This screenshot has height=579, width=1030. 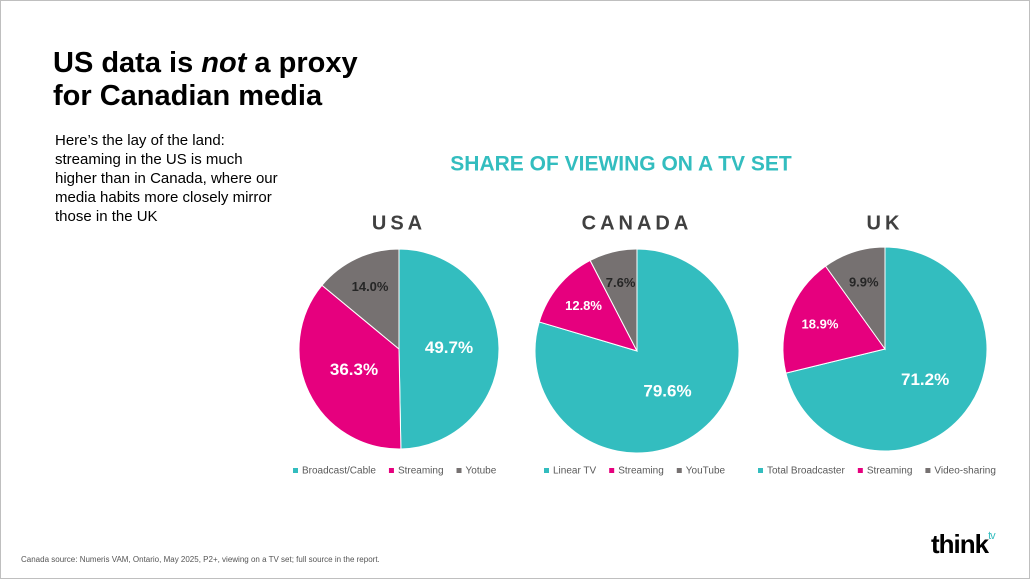 I want to click on pie-title: USA, so click(x=399, y=223).